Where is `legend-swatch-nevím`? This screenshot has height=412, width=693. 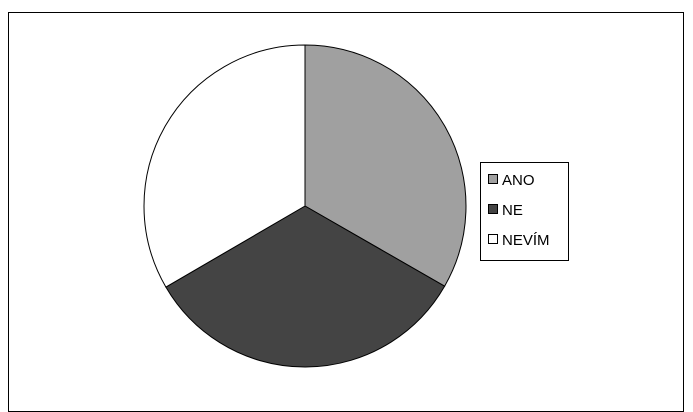 legend-swatch-nevím is located at coordinates (493, 239).